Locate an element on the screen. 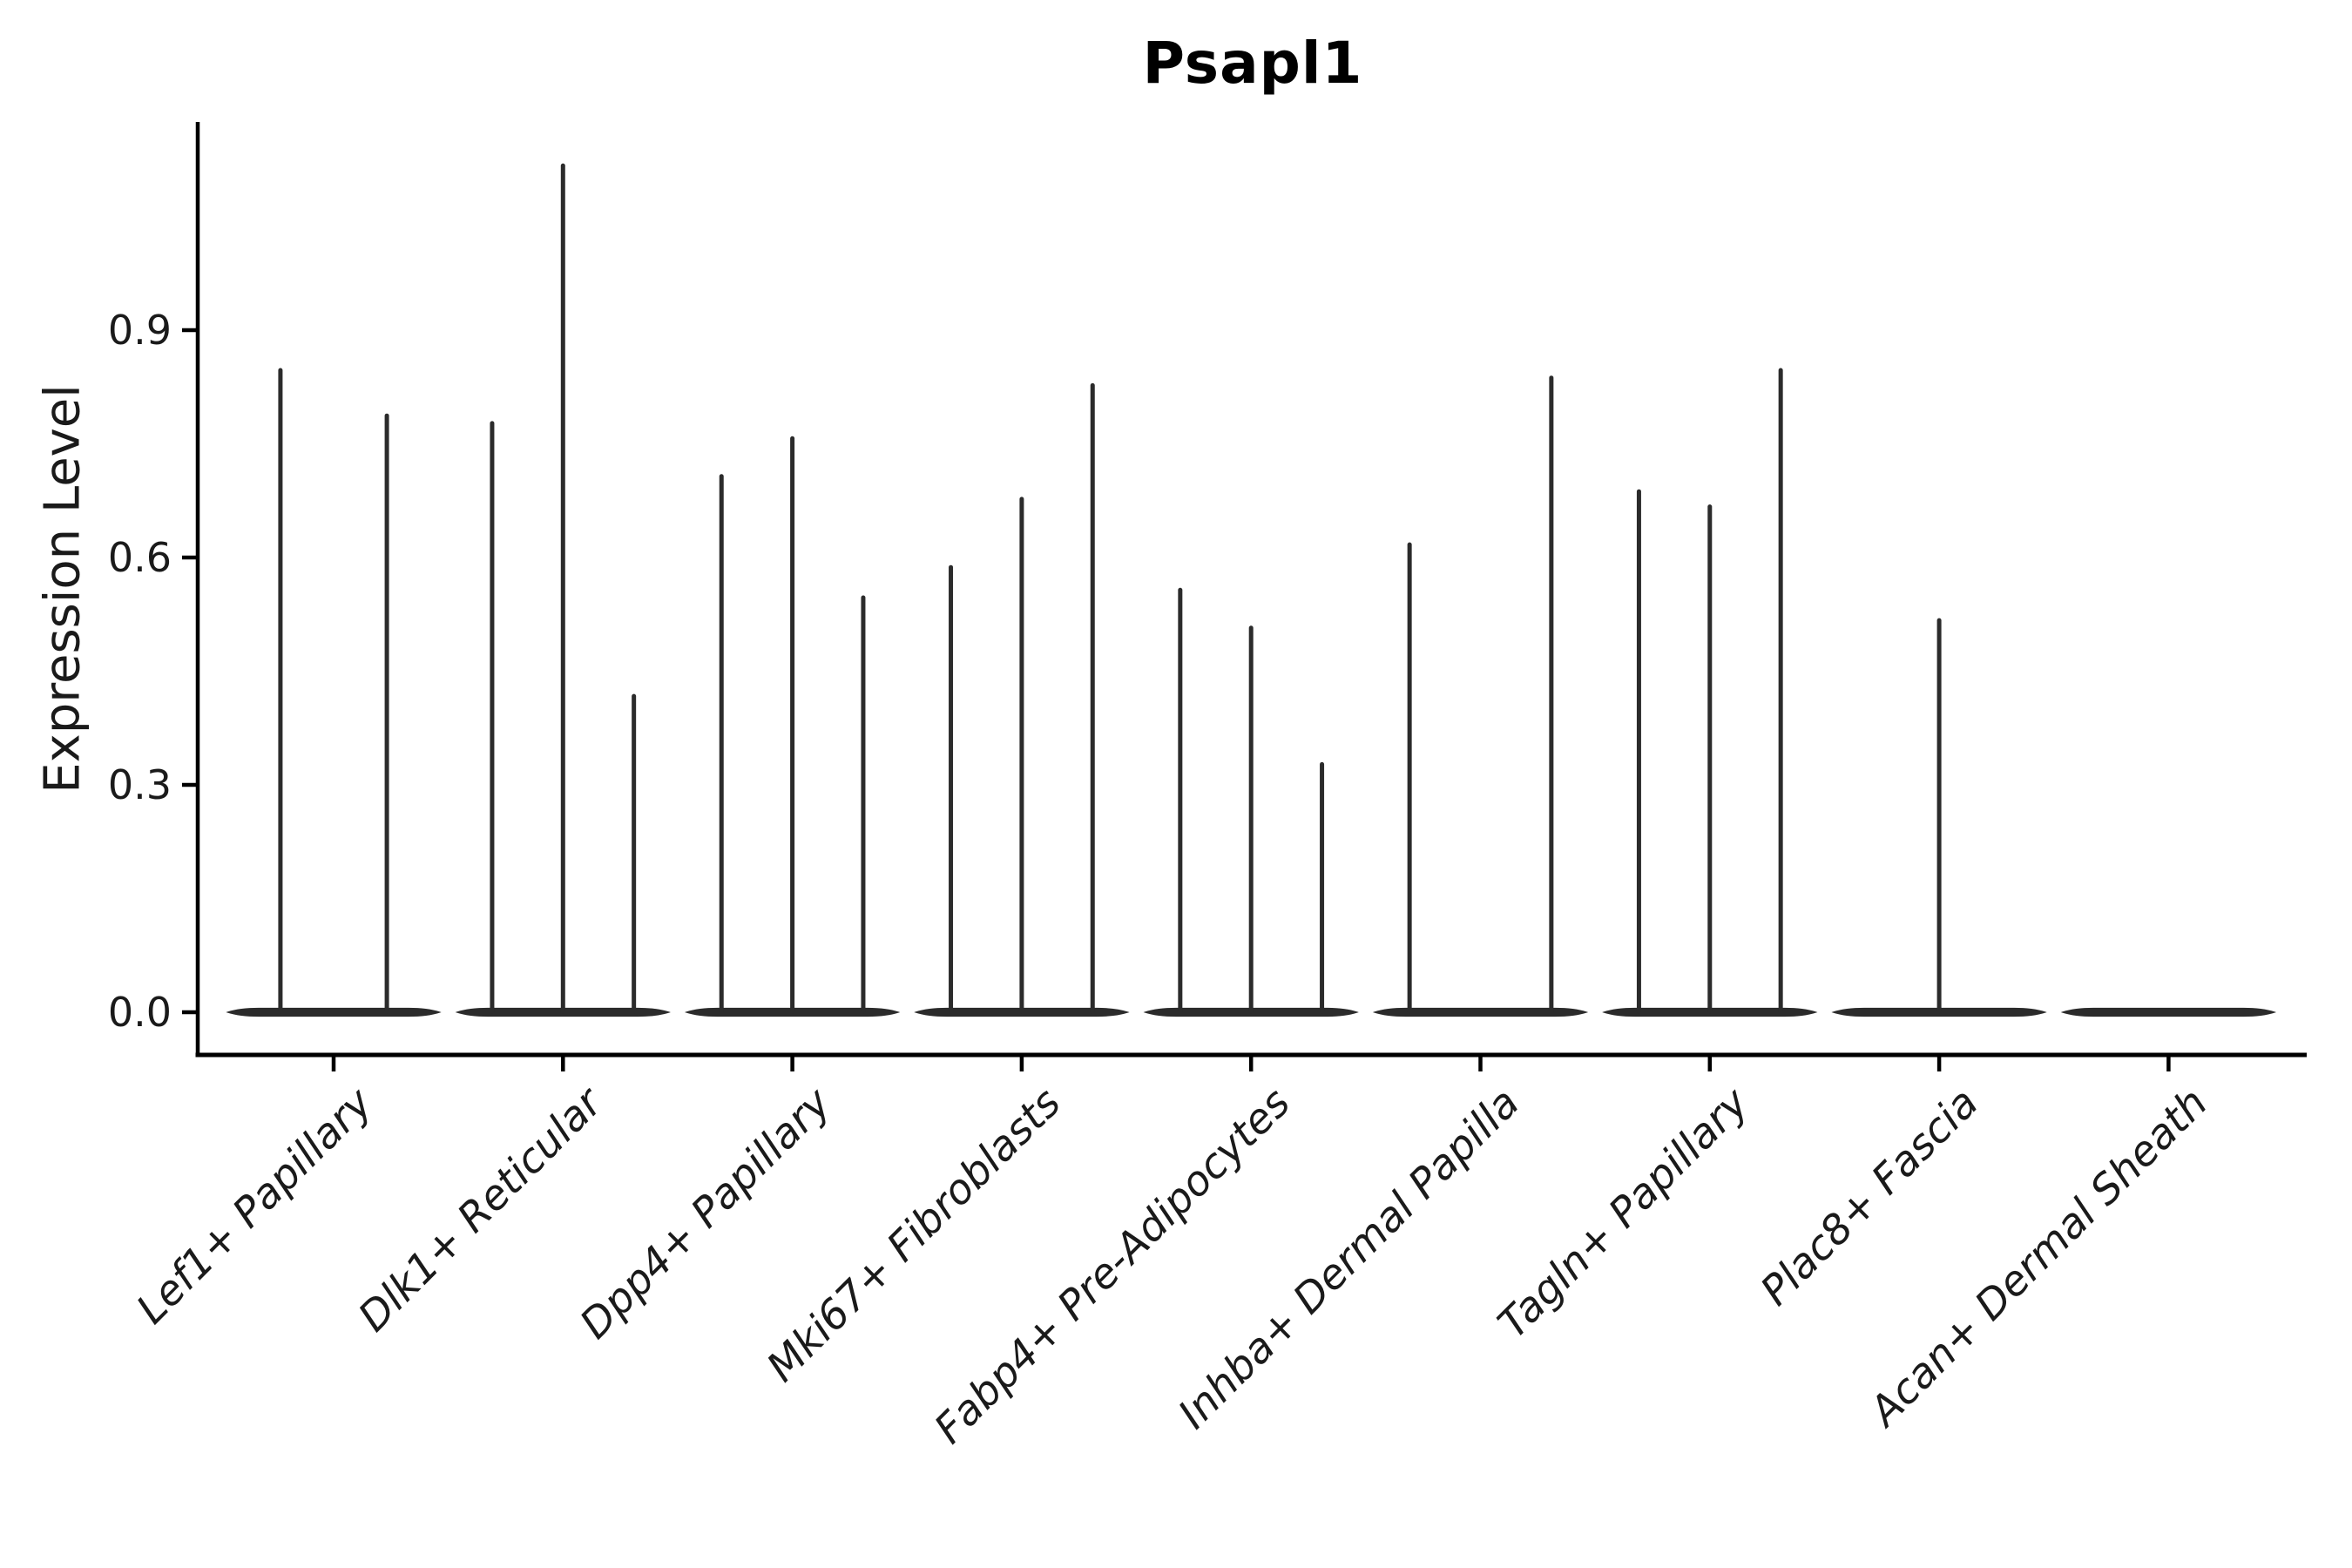  y-tick-label: 0.9 is located at coordinates (139, 330).